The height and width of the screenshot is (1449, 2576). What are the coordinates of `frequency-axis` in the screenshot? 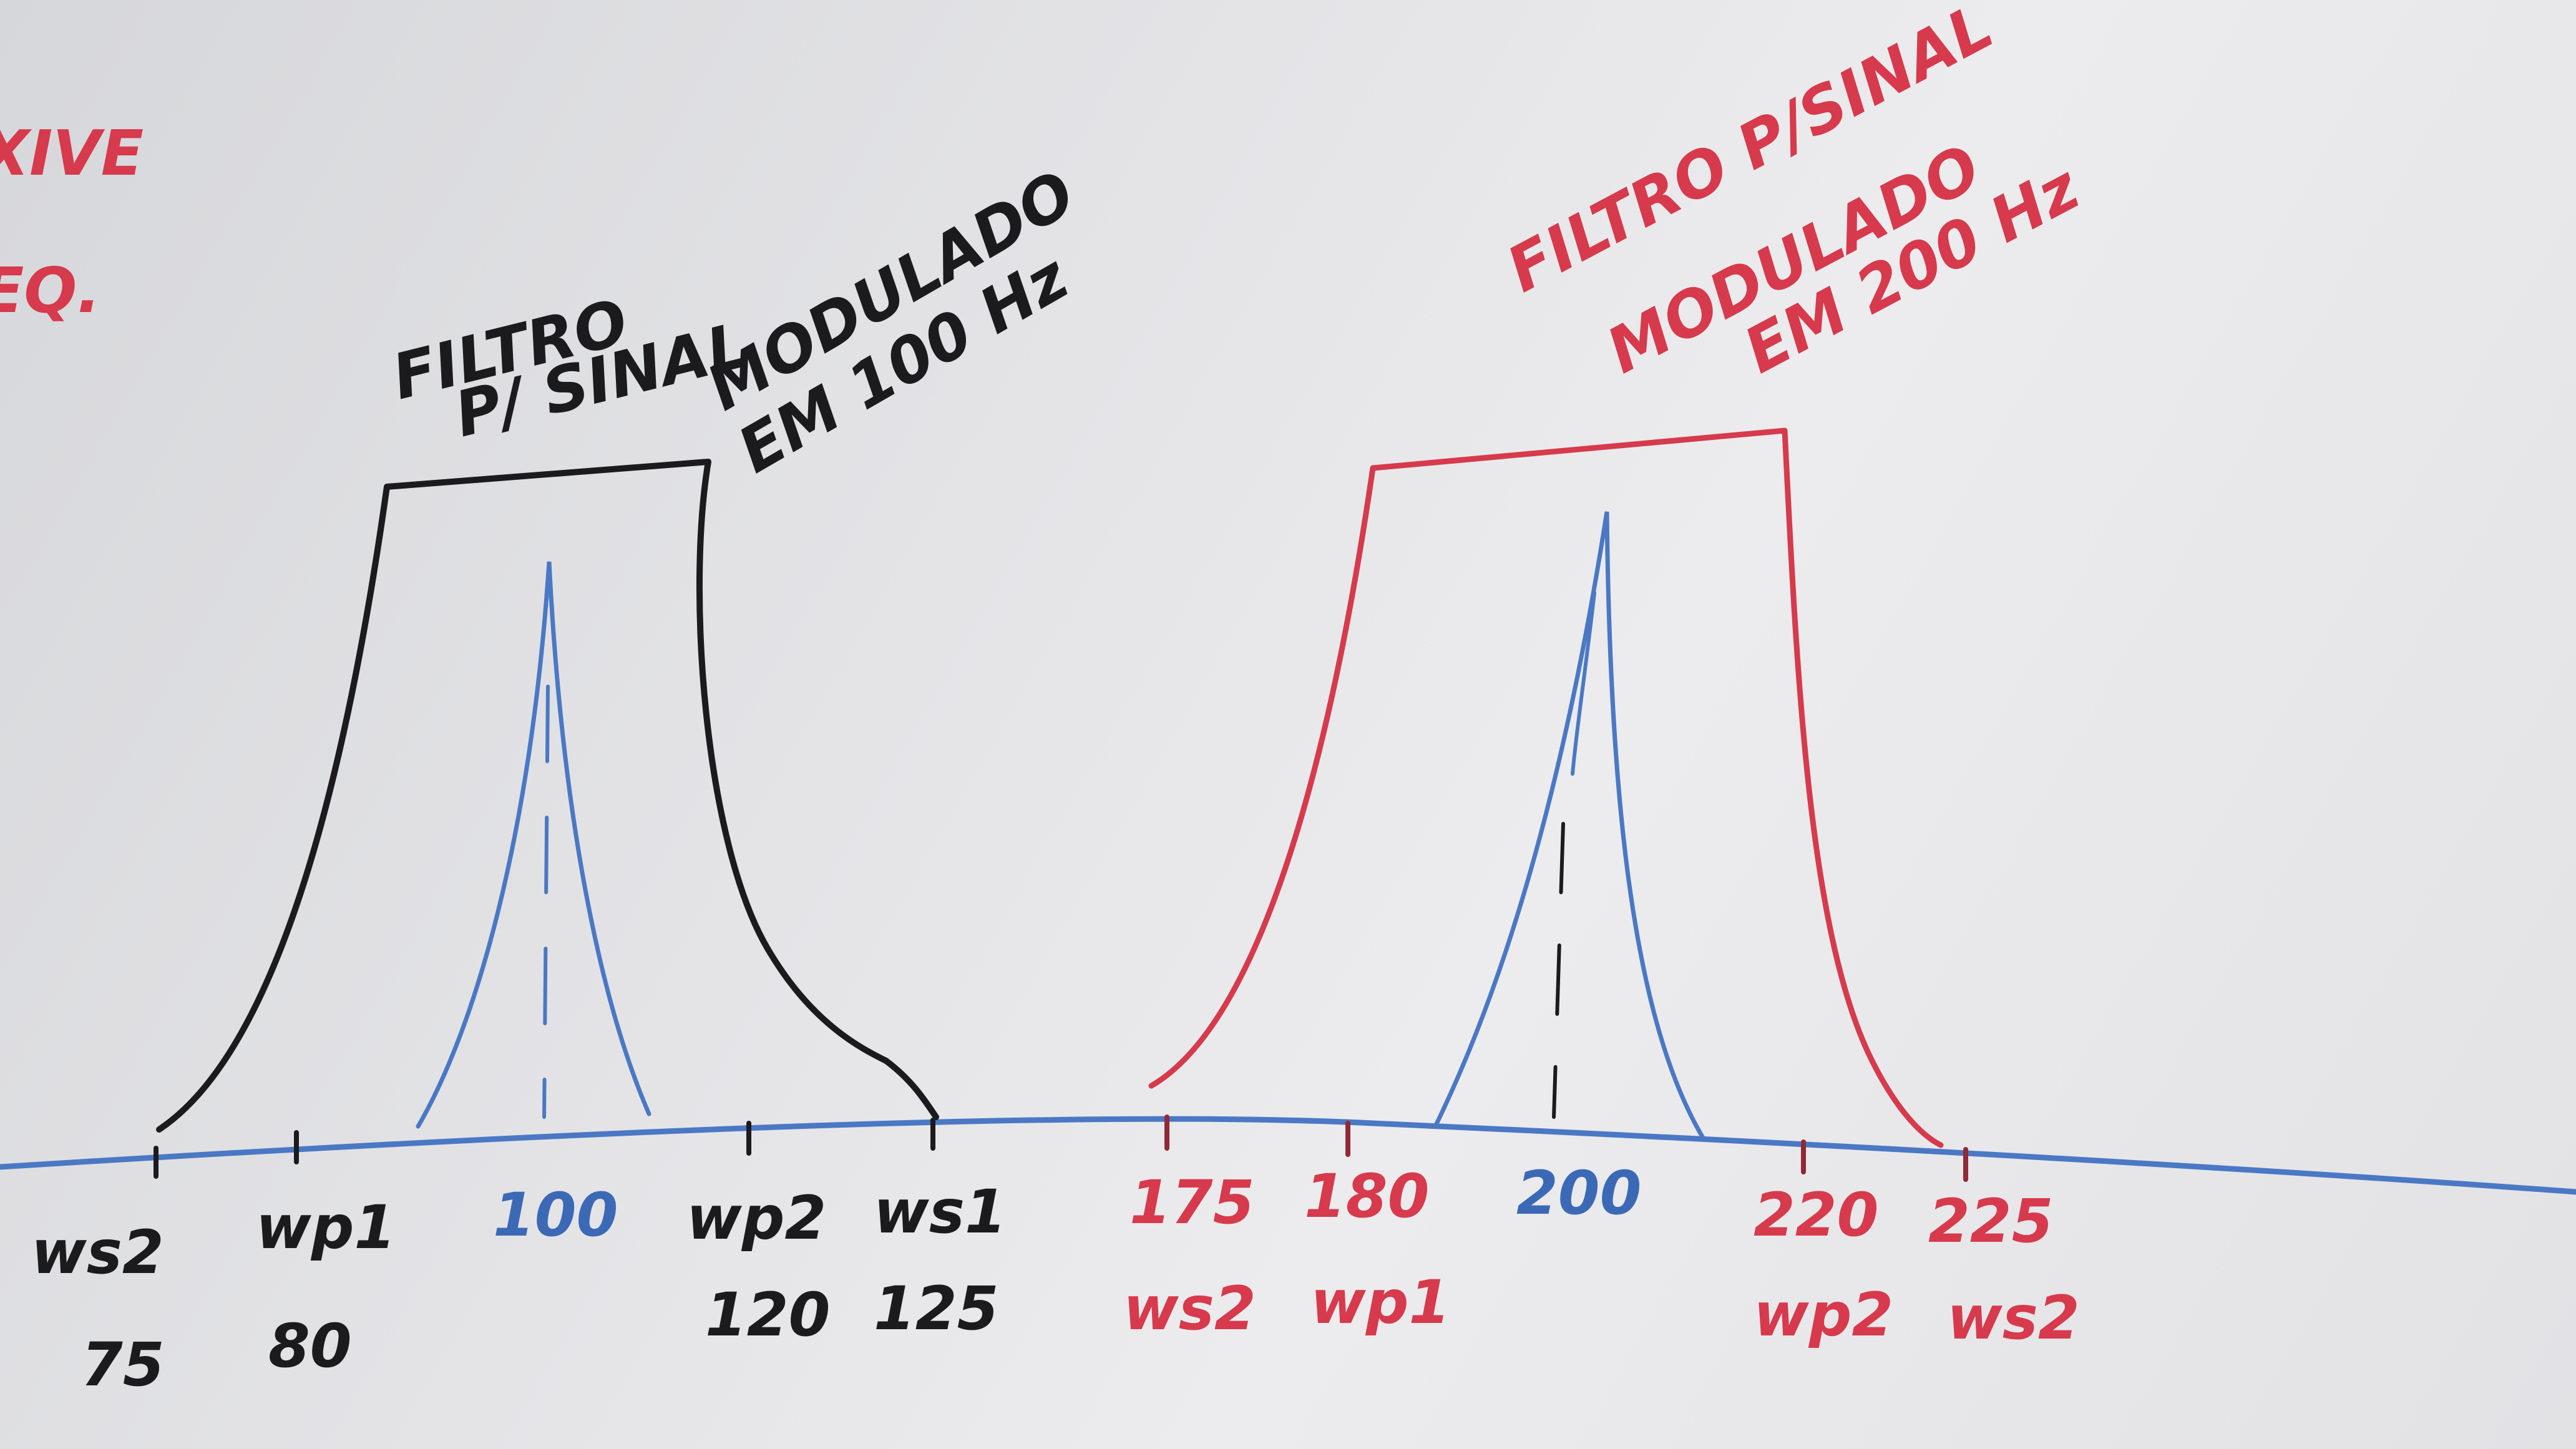 It's located at (1288, 1155).